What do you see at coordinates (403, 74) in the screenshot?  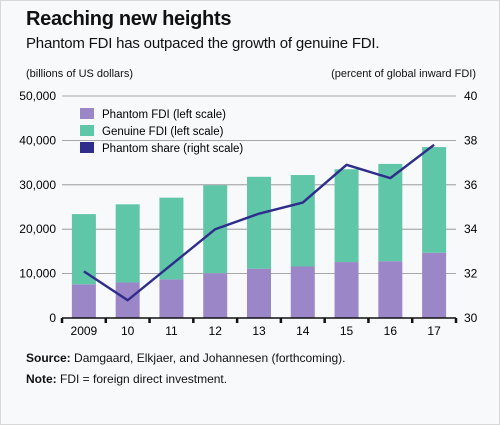 I see `right-axis-unit: (percent of global inward FDI)` at bounding box center [403, 74].